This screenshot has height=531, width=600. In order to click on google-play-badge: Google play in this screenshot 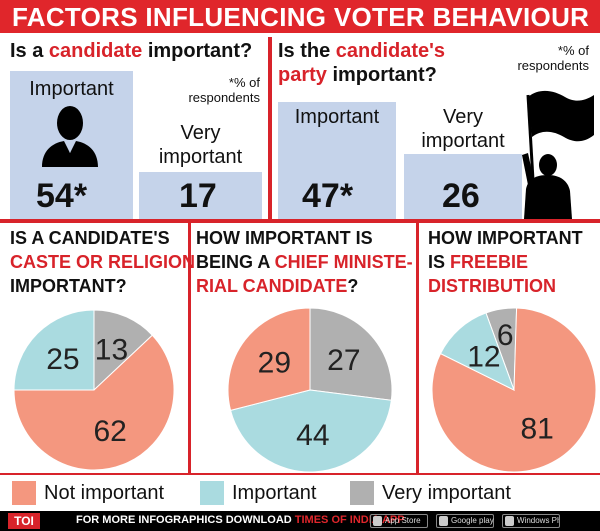, I will do `click(465, 521)`.